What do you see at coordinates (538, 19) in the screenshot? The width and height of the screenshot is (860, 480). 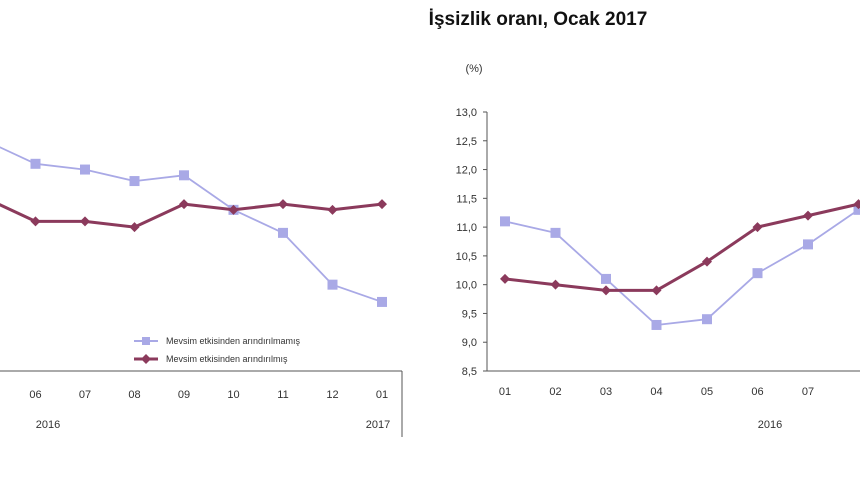 I see `chart-title: İşsizlik oranı, Ocak 2017` at bounding box center [538, 19].